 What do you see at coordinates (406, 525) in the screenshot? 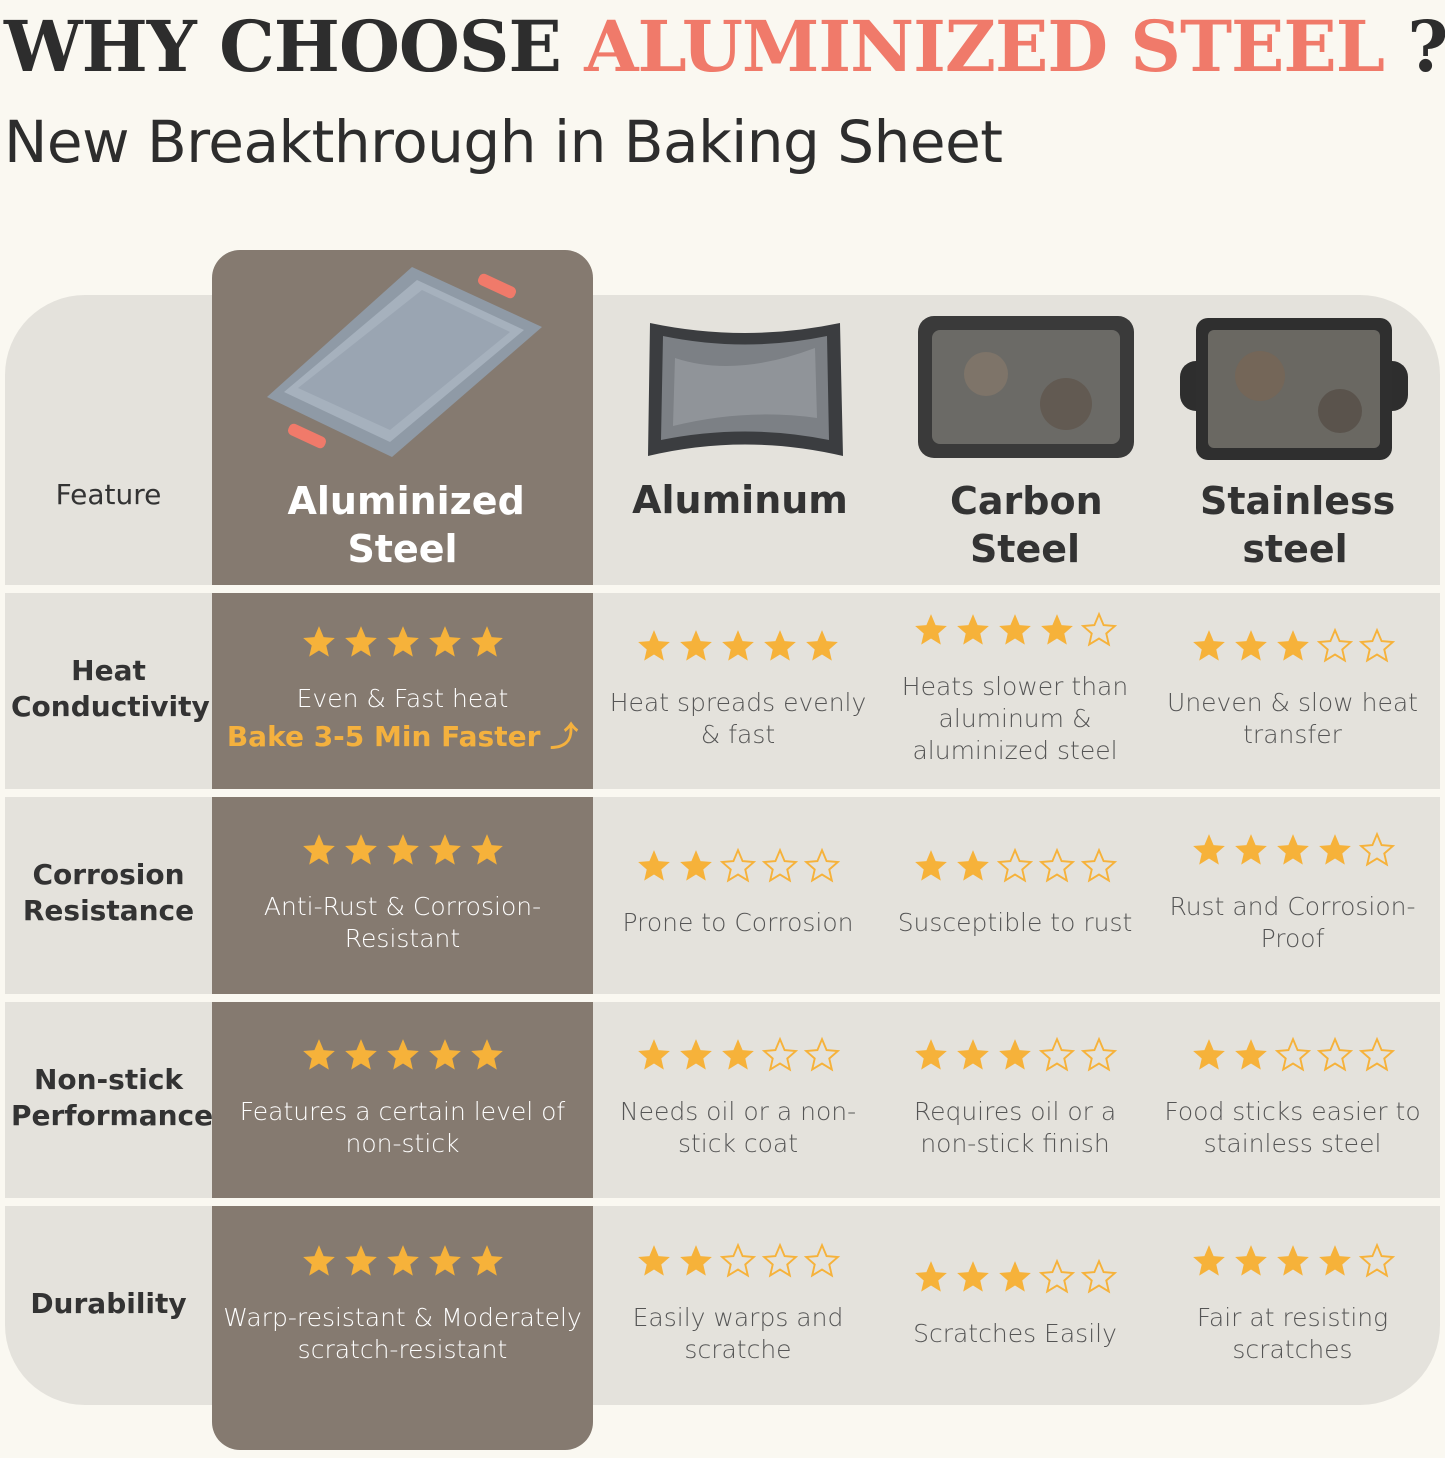
I see `column-name: Aluminized Steel` at bounding box center [406, 525].